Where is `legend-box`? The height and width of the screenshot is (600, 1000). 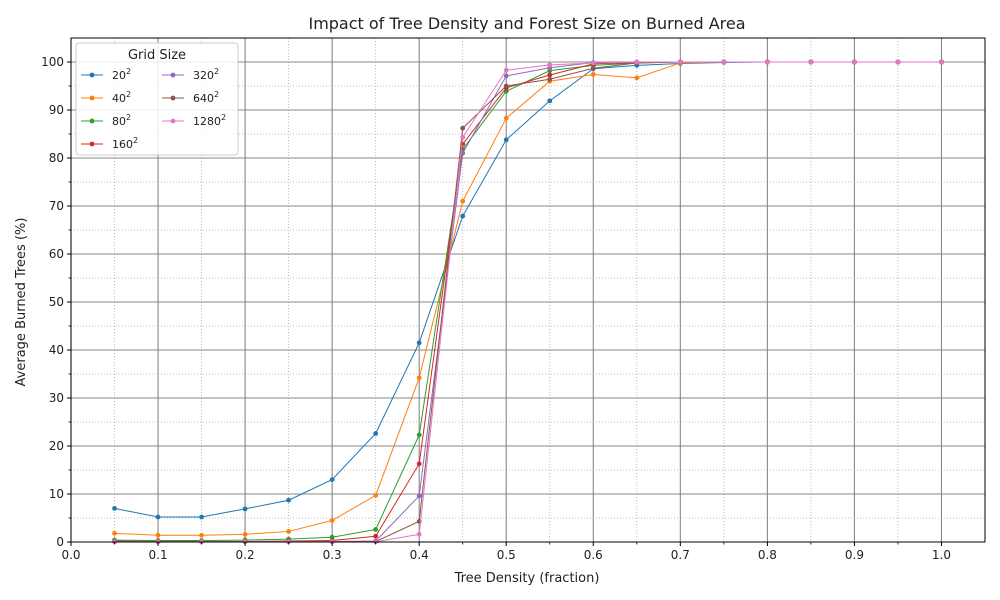
legend-box is located at coordinates (157, 99).